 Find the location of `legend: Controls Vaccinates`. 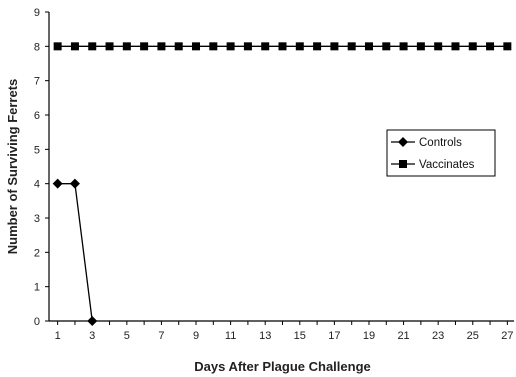

legend: Controls Vaccinates is located at coordinates (441, 153).